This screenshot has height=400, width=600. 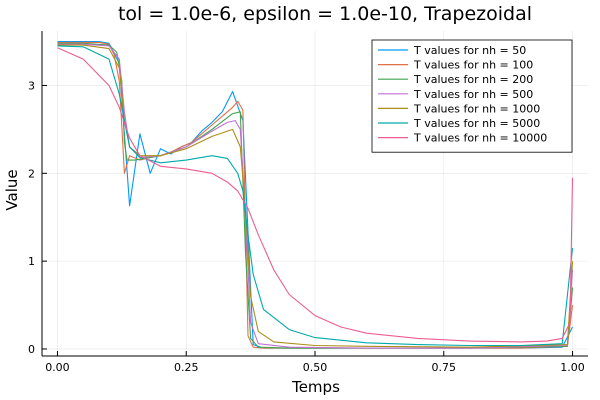 What do you see at coordinates (57, 367) in the screenshot?
I see `x-tick-label: 0.00` at bounding box center [57, 367].